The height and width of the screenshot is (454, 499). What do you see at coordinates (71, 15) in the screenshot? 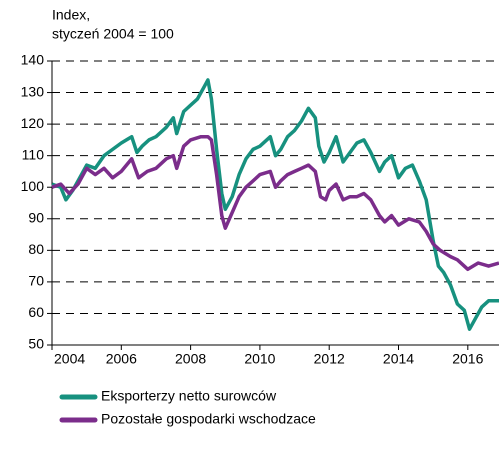
I see `y-axis-label: Index,` at bounding box center [71, 15].